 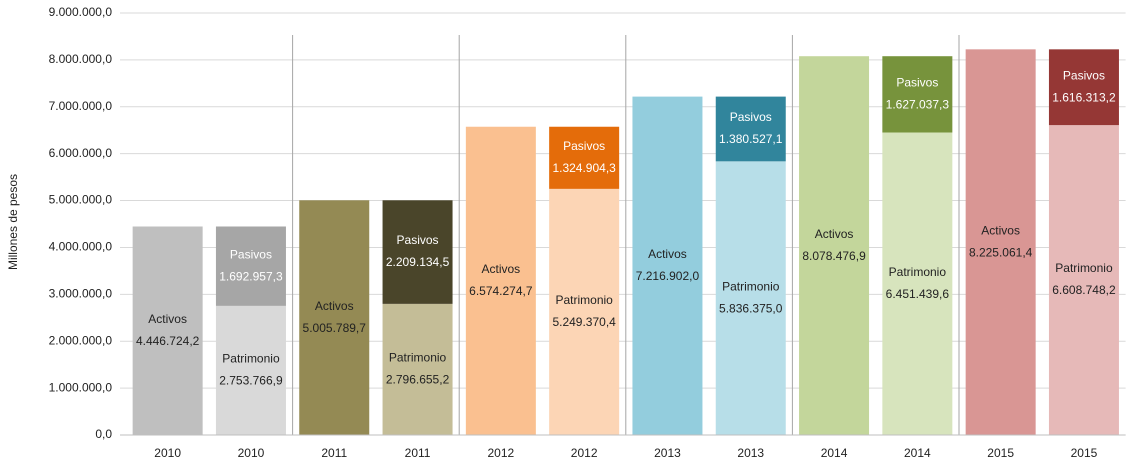 I want to click on bar-value-label: 1.616.313,2, so click(x=1084, y=97).